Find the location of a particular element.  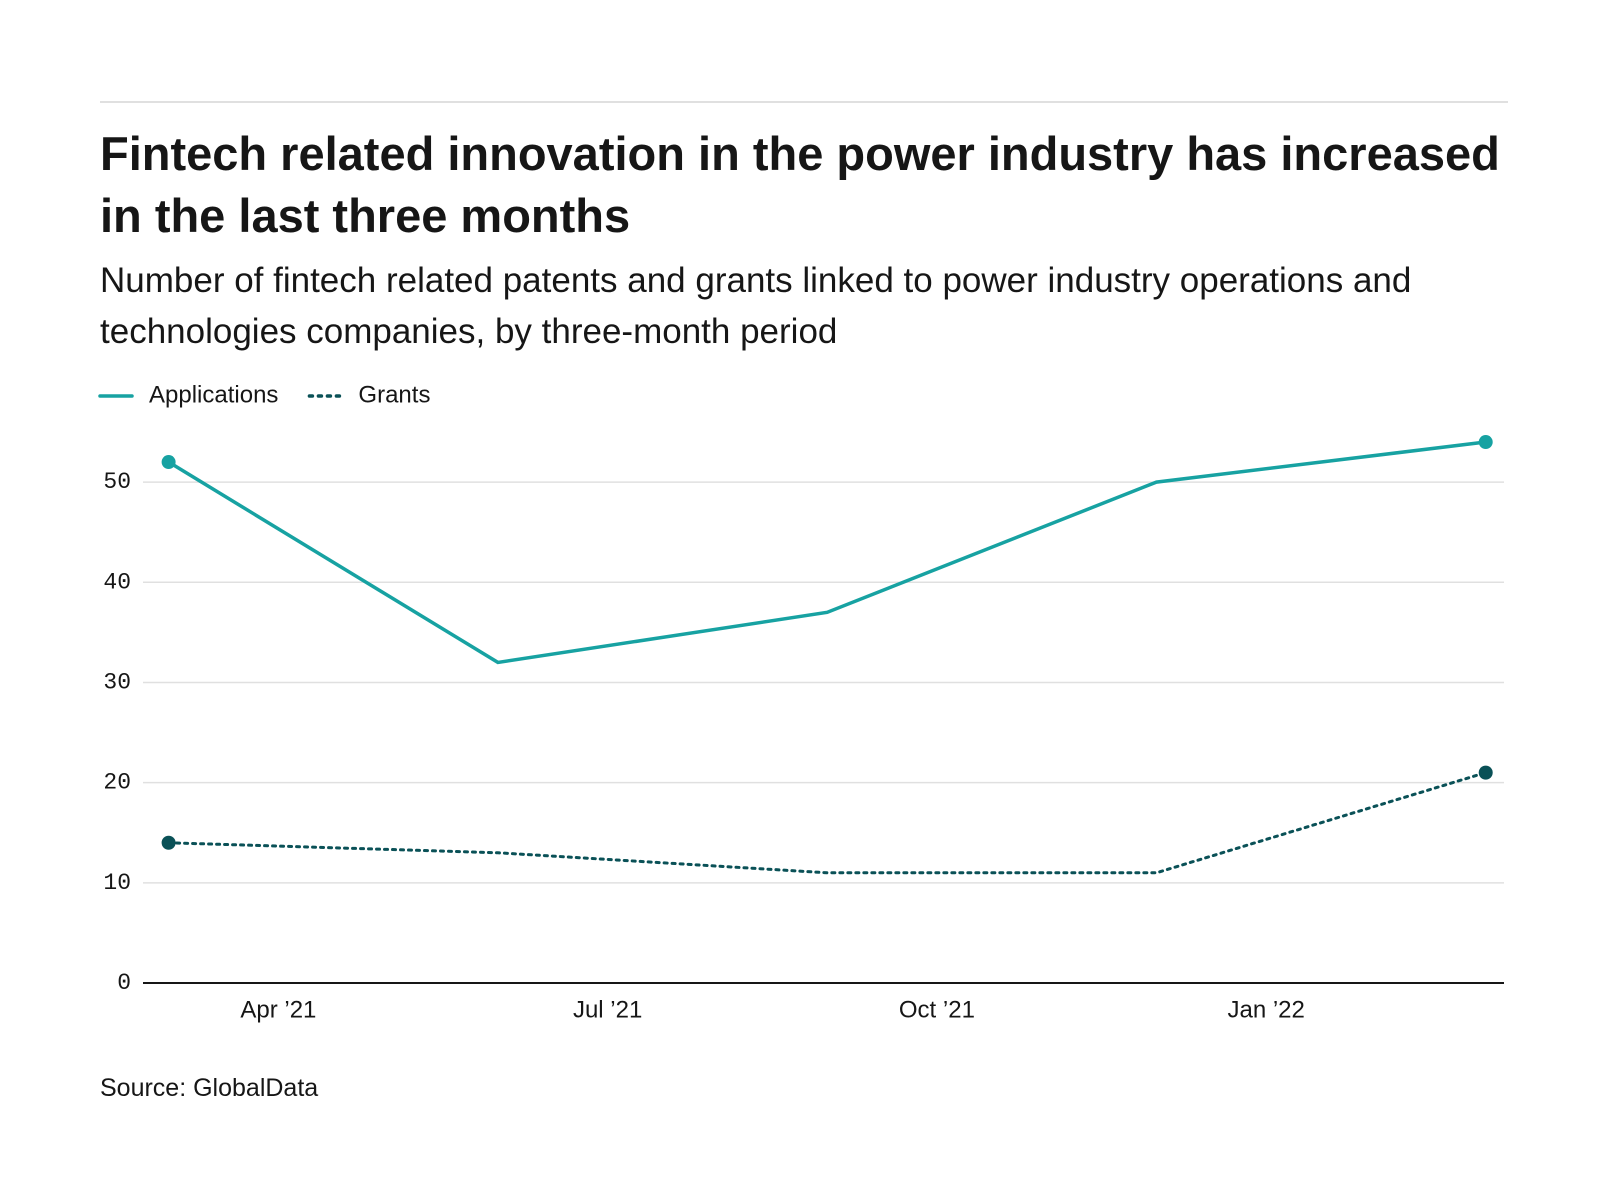

legend-label: Applications is located at coordinates (213, 394).